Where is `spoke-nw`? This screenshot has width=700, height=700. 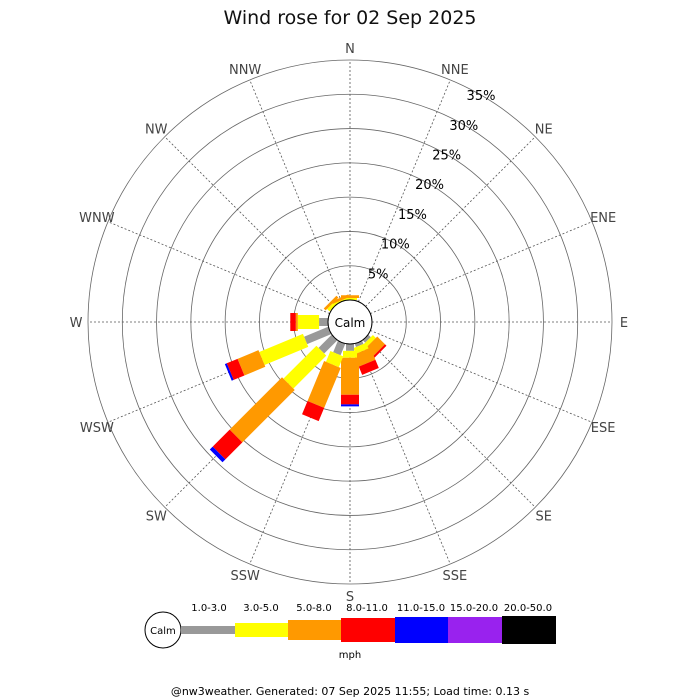 spoke-nw is located at coordinates (249, 221).